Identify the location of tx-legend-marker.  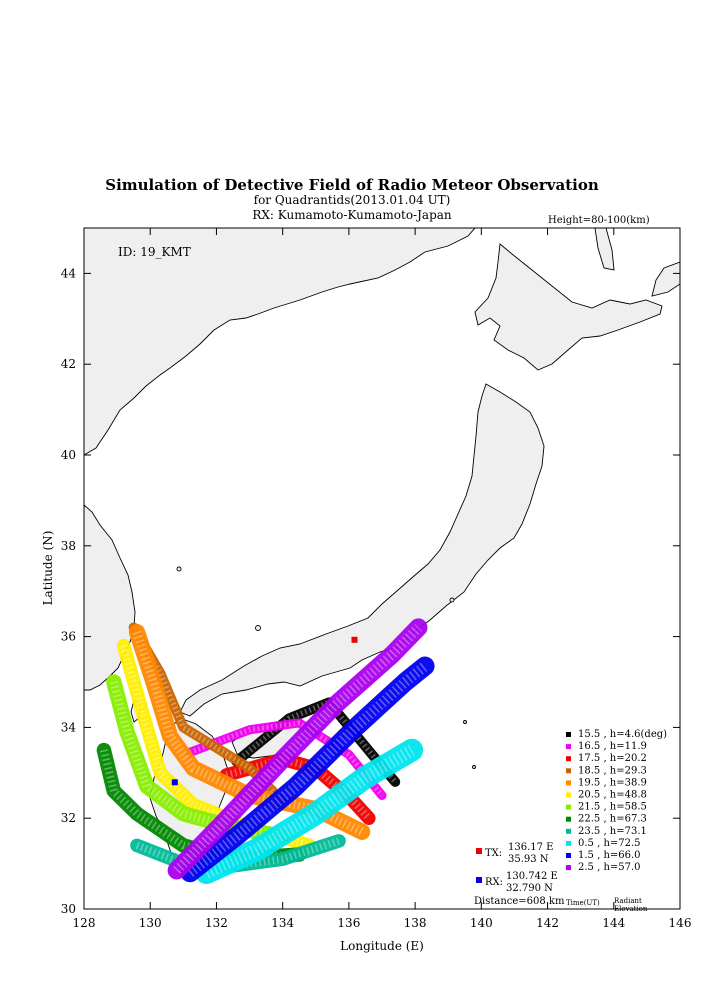
(479, 851).